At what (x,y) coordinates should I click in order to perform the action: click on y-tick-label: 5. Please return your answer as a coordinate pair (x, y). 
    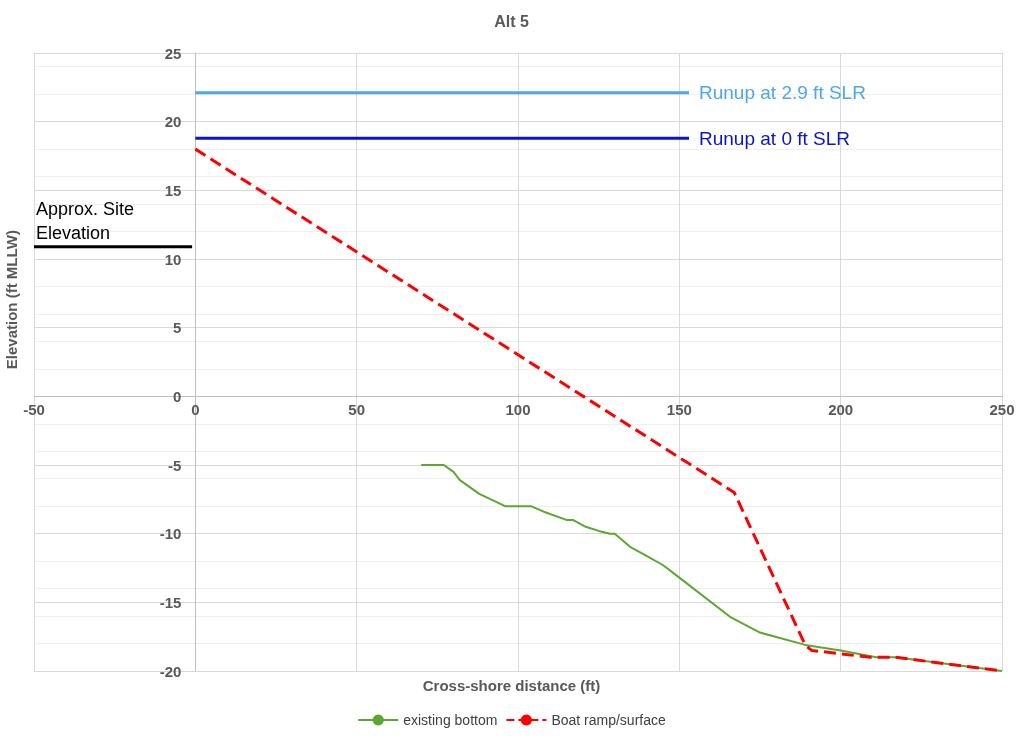
    Looking at the image, I should click on (177, 328).